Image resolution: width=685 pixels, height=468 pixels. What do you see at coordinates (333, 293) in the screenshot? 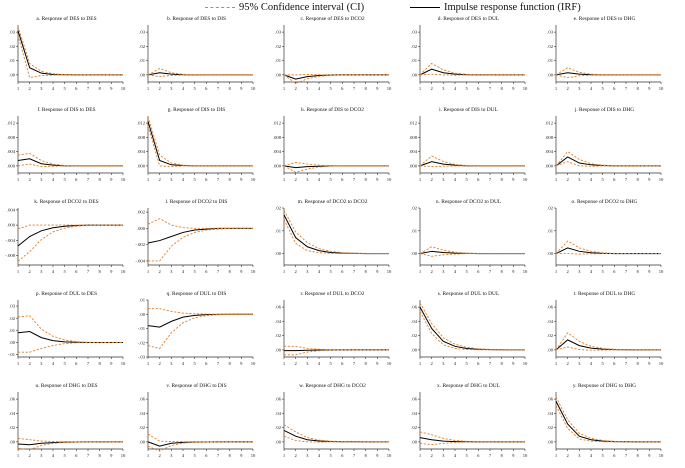
I see `panel-title: r. Response of DUL to DCO2` at bounding box center [333, 293].